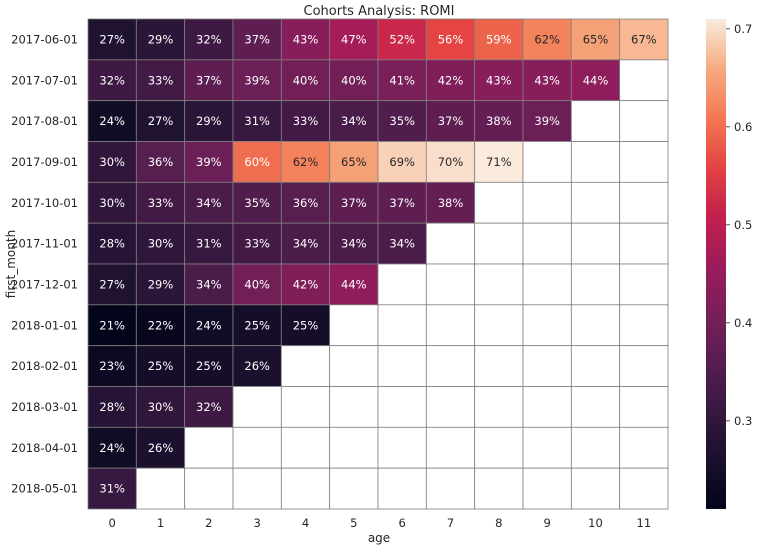  I want to click on x-tick-label: 3, so click(257, 523).